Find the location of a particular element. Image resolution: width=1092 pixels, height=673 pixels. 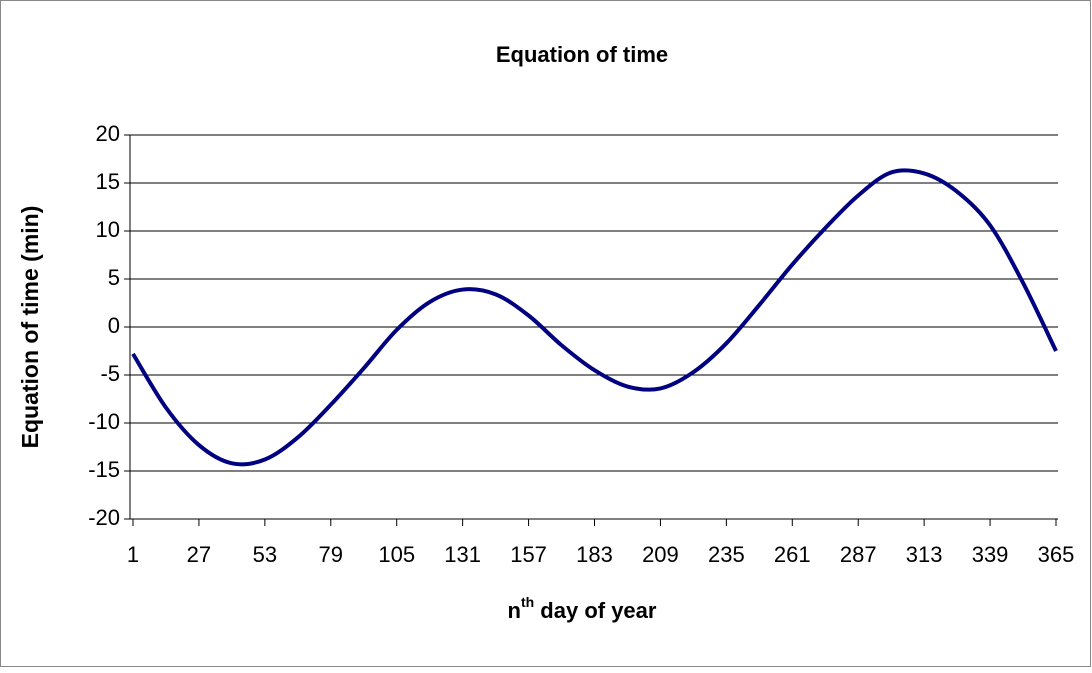

y-tick-label: 10 is located at coordinates (108, 229).